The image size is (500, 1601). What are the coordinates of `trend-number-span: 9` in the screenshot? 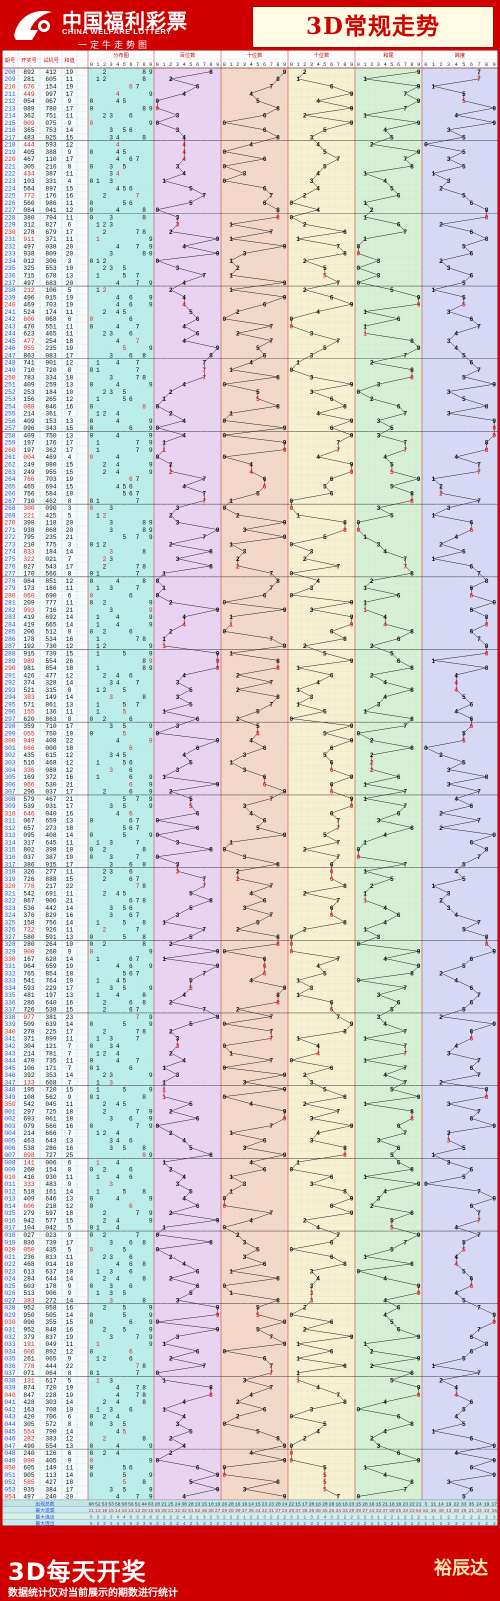 It's located at (494, 428).